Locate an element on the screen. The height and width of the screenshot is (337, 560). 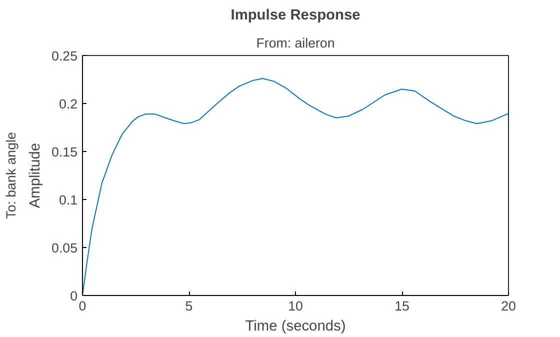
chart-title: Impulse Response is located at coordinates (295, 16).